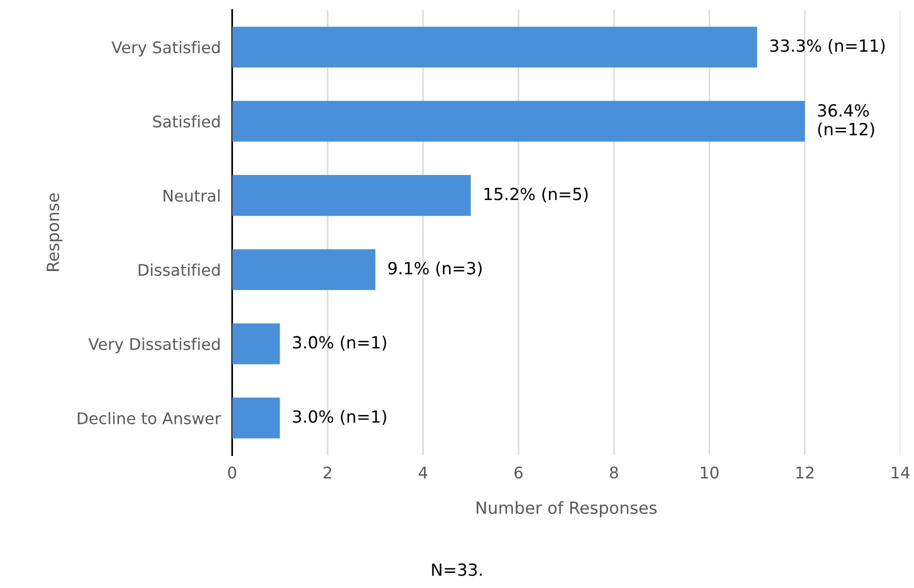  I want to click on x-tick-label: 12, so click(805, 472).